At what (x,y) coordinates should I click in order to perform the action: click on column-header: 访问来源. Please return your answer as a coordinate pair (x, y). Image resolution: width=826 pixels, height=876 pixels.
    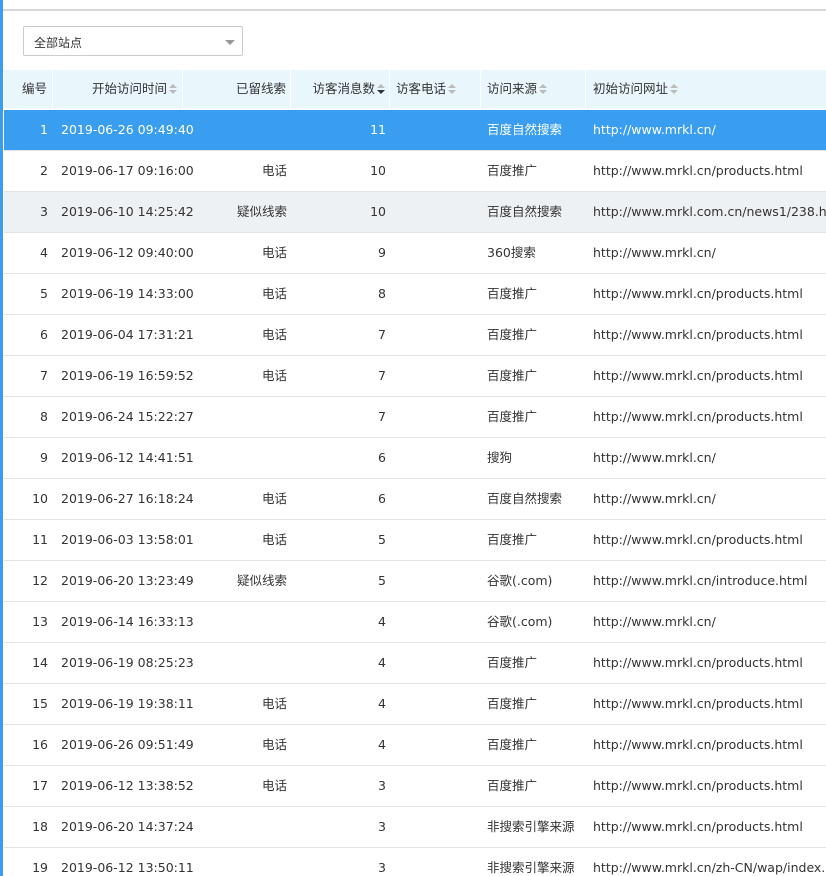
    Looking at the image, I should click on (533, 89).